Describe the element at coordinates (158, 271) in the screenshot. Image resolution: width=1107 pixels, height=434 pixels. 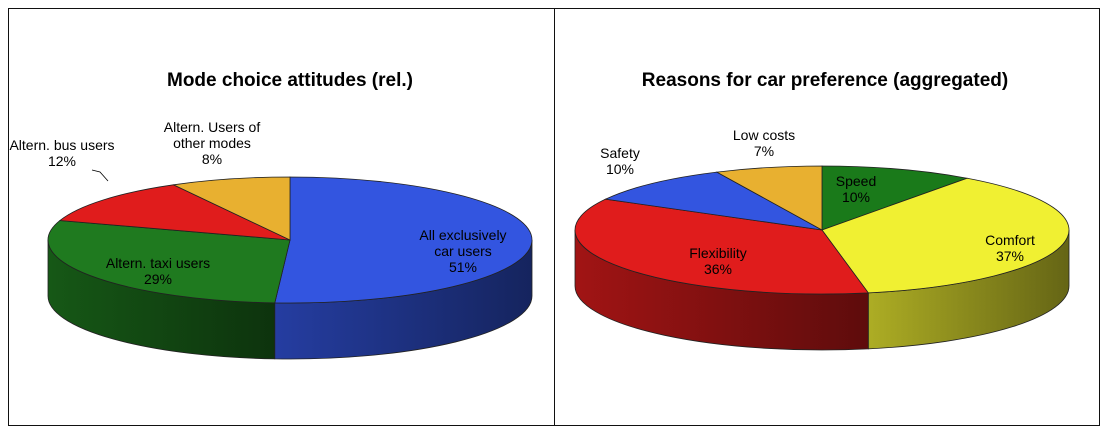
I see `label-altern-taxi-users: Altern. taxi users 29%` at that location.